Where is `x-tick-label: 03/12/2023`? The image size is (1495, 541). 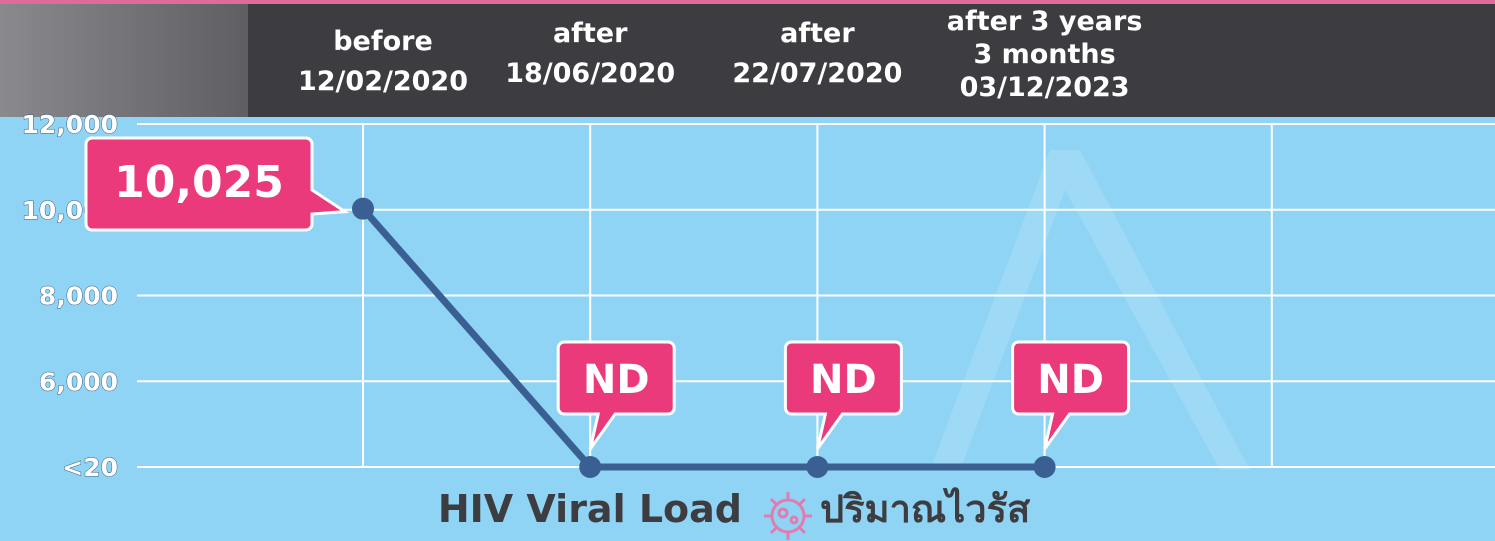
x-tick-label: 03/12/2023 is located at coordinates (1045, 87).